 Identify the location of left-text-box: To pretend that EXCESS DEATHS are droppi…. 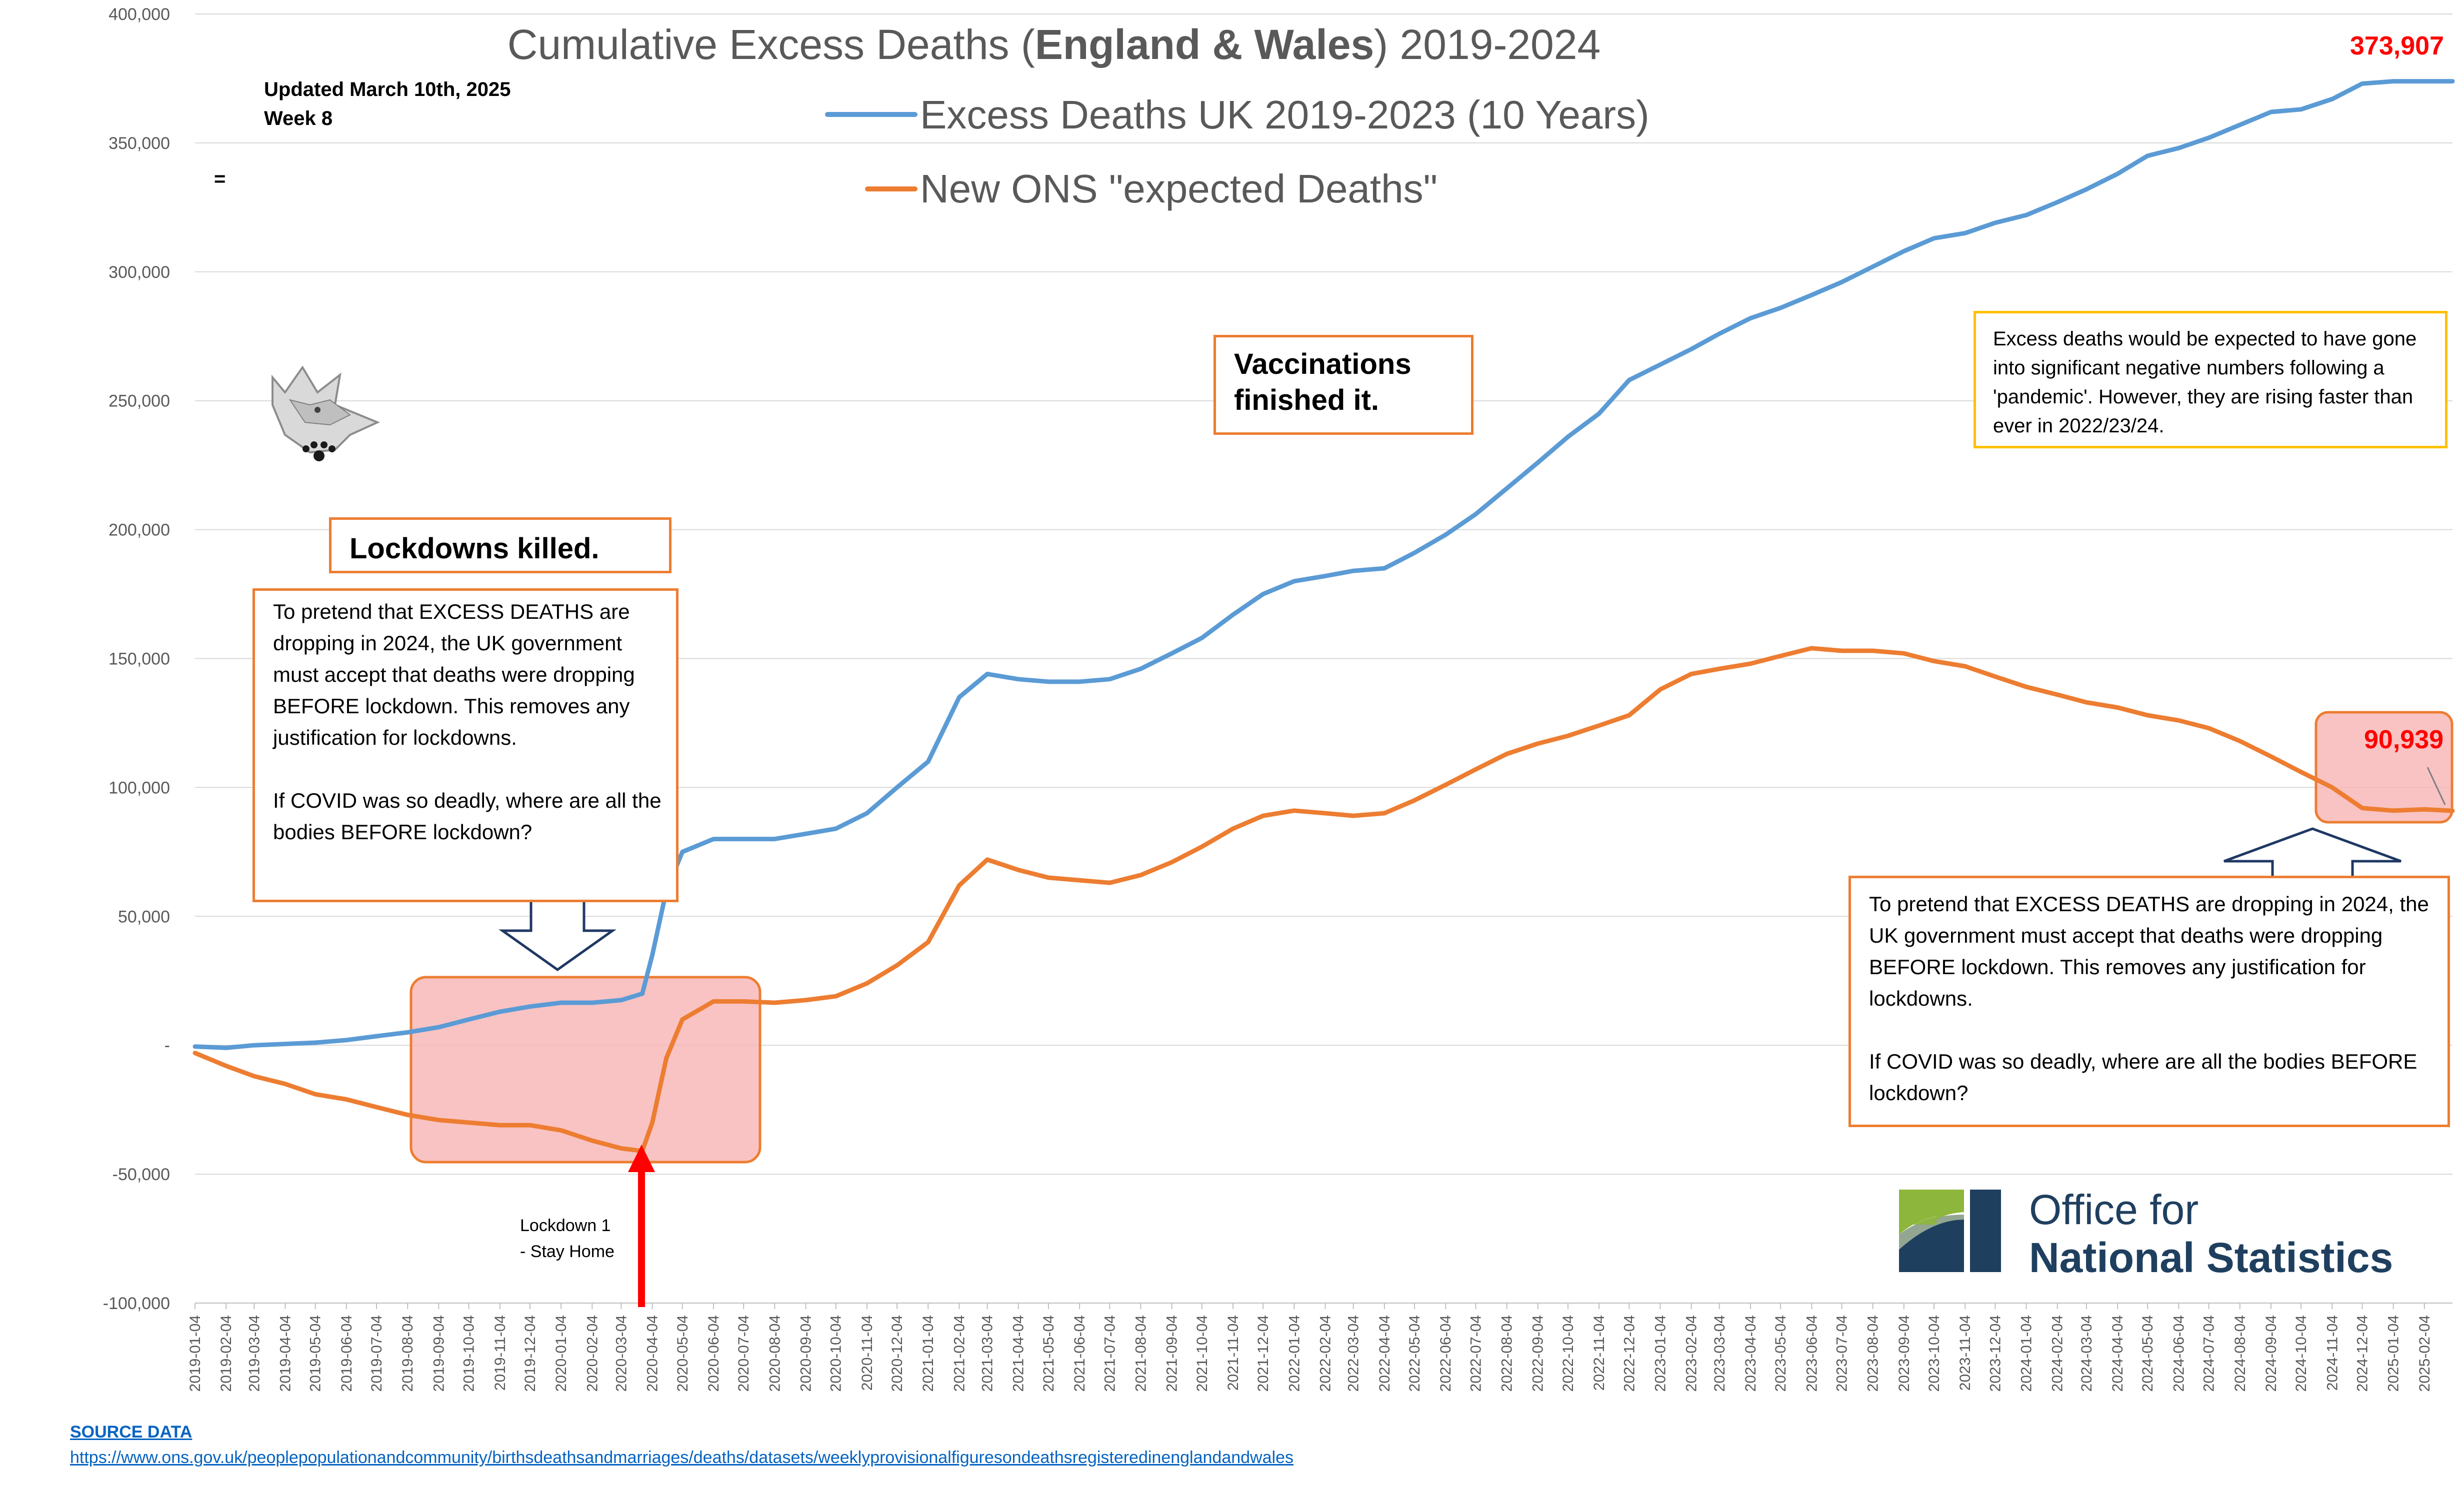
(465, 745).